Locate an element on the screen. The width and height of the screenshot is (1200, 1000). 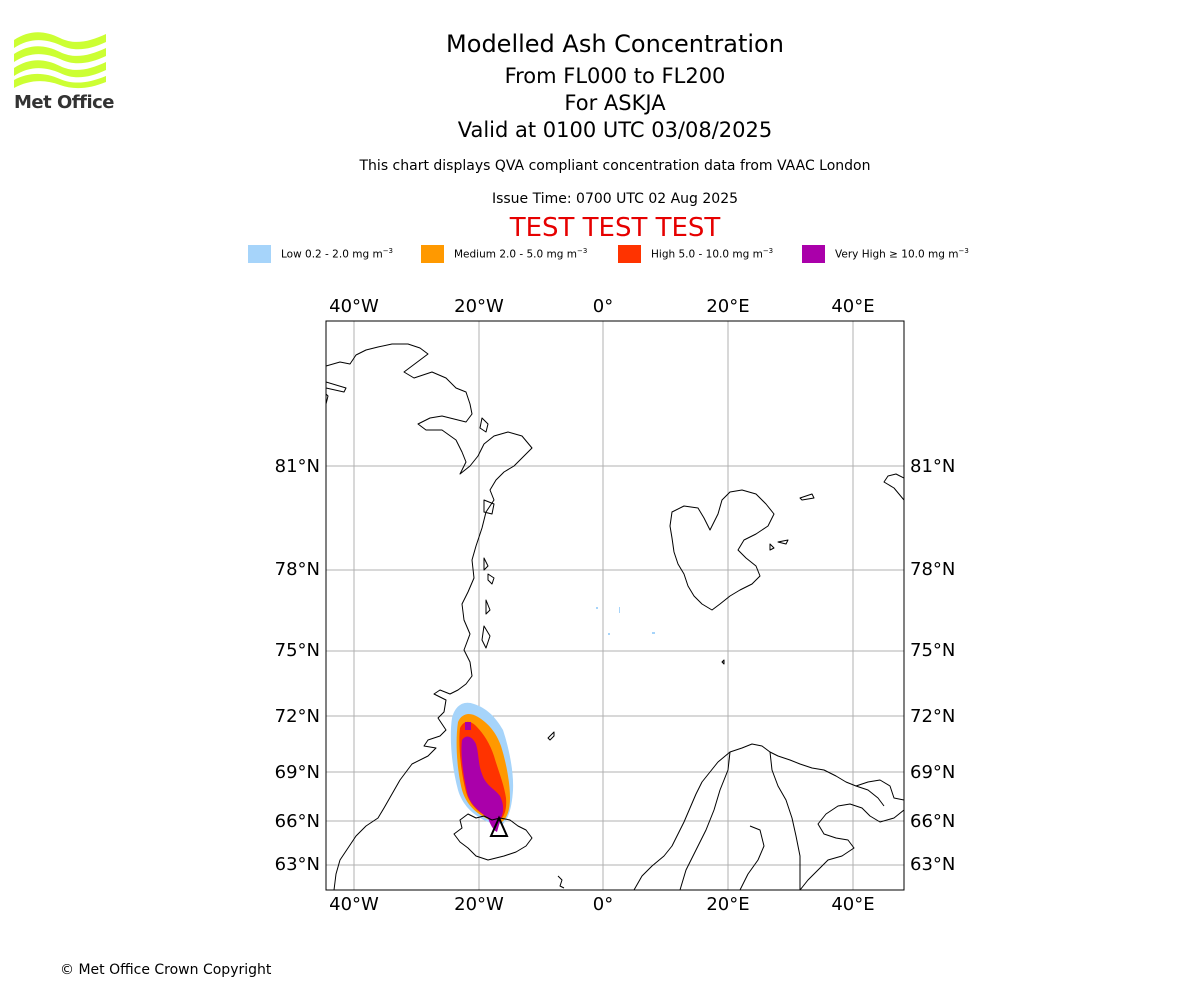
bottom-longitude-ticks: 40°W 20°W 0° 20°E 40°E is located at coordinates (601, 904).